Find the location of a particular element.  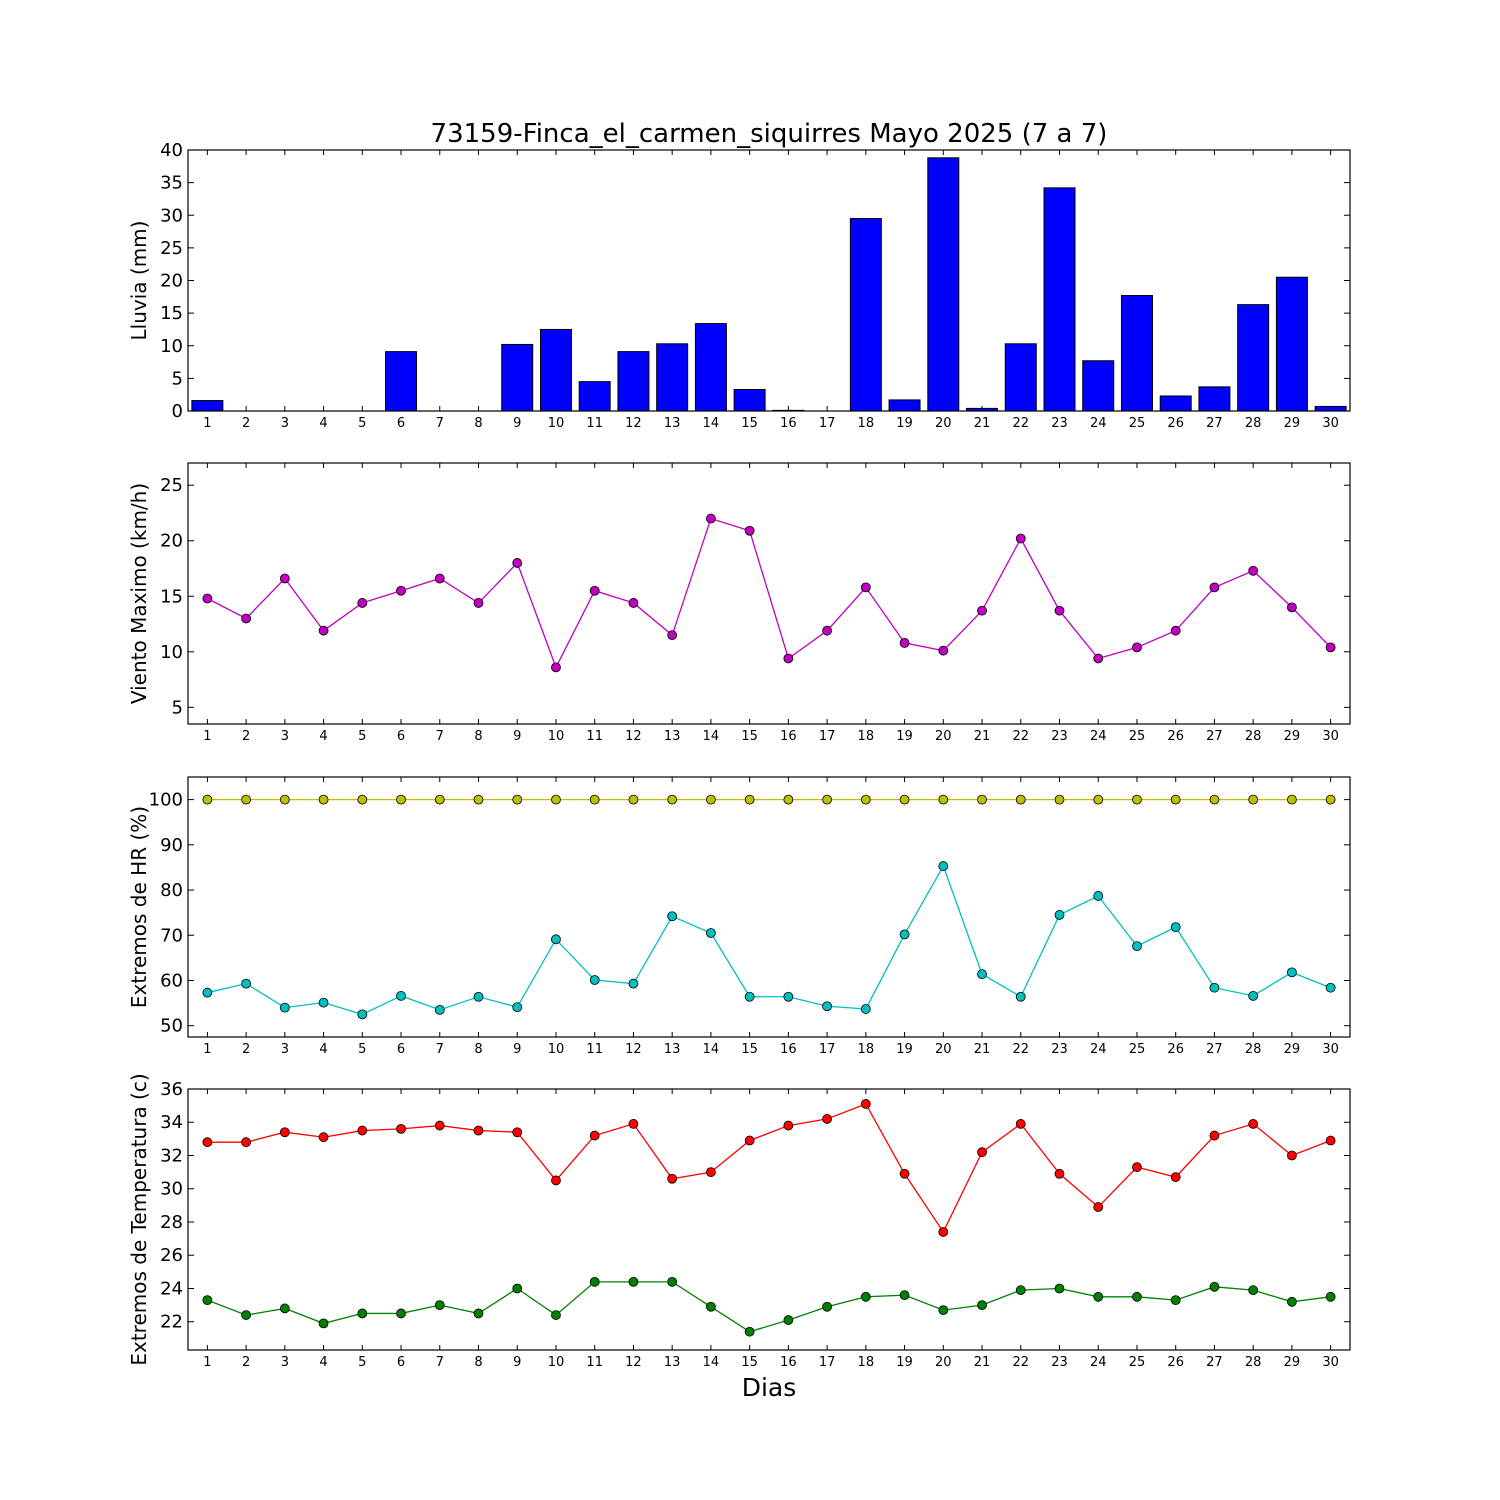

y-tick-label: 20 is located at coordinates (171, 541).